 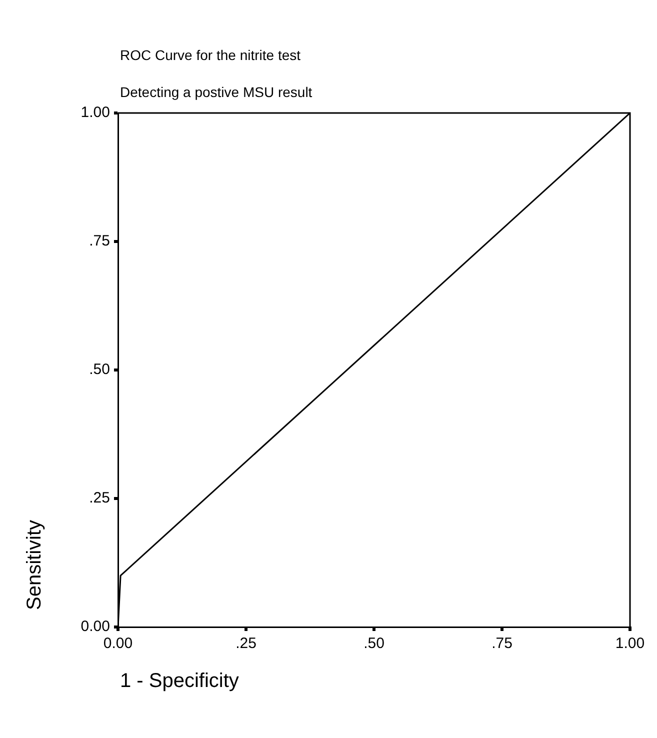 I want to click on x-tick-label: .75, so click(x=502, y=643).